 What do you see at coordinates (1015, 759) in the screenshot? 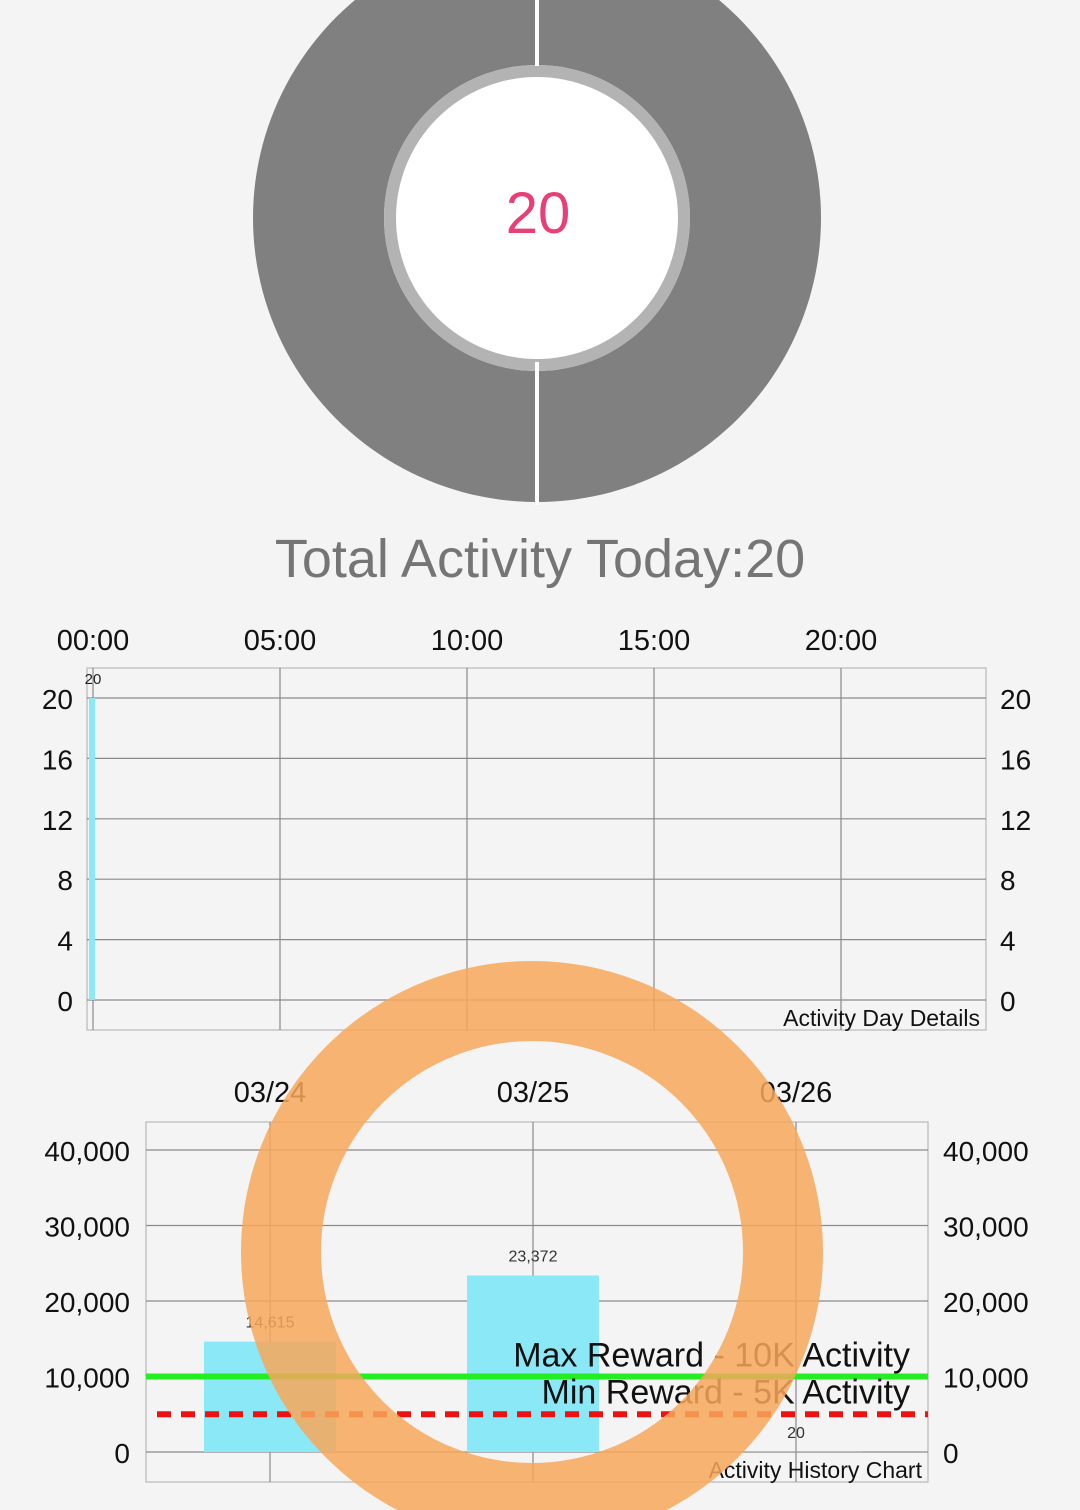
I see `day-y-tick-right: 16` at bounding box center [1015, 759].